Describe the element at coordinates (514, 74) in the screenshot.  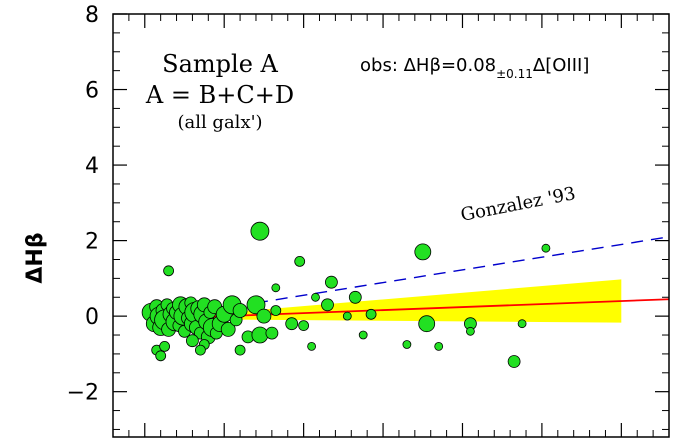
I see `obs-uncertainty: ±0.11` at that location.